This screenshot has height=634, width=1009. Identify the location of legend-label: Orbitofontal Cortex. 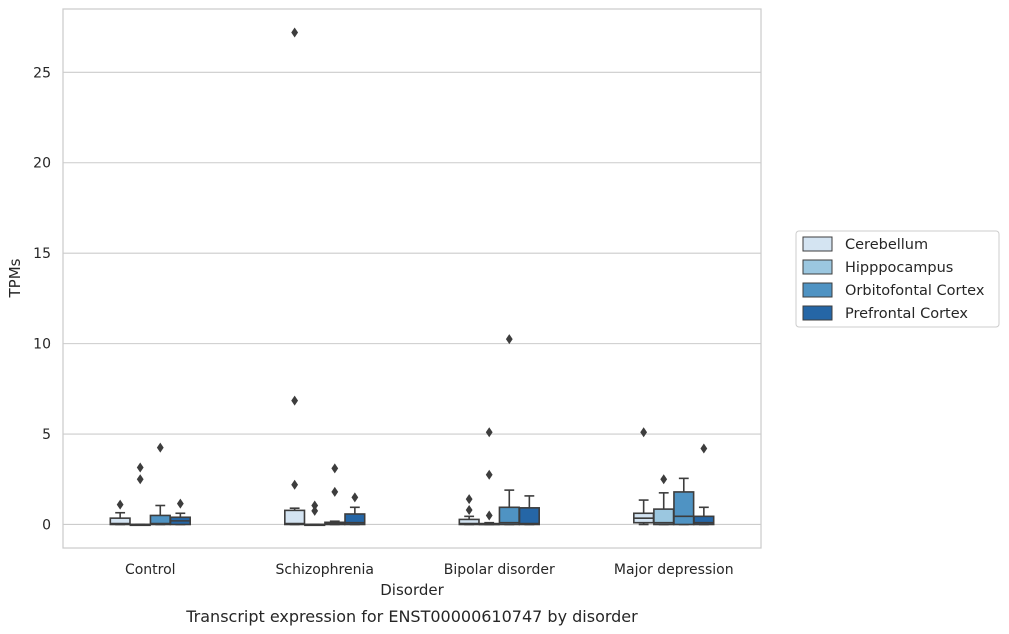
(915, 291).